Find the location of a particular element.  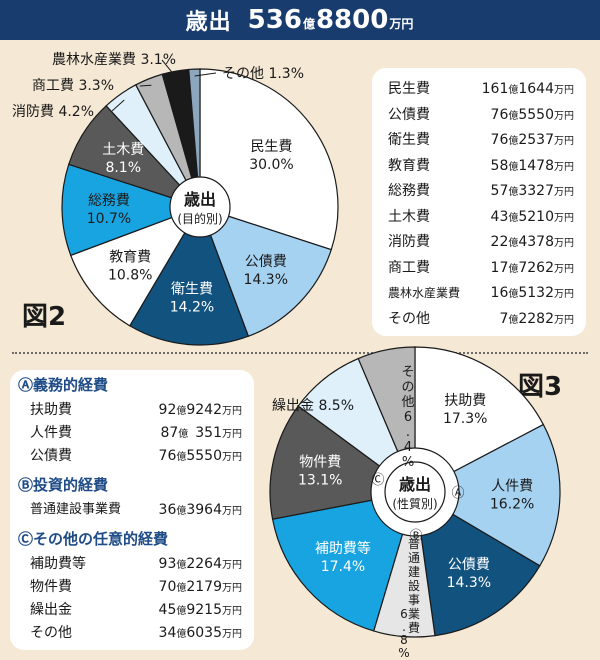

expenditure-value: 161億1644万円 is located at coordinates (527, 89).